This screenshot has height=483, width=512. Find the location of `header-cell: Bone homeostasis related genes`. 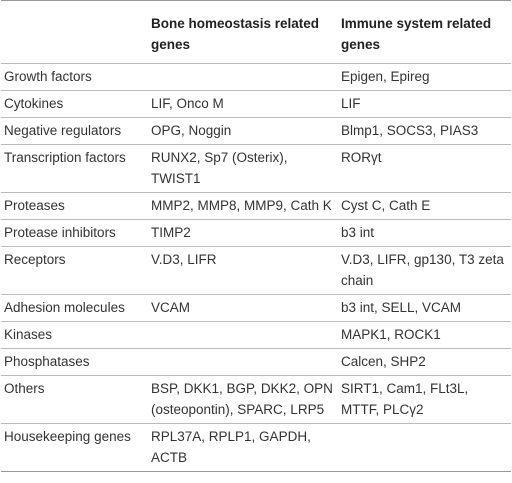

header-cell: Bone homeostasis related genes is located at coordinates (243, 32).